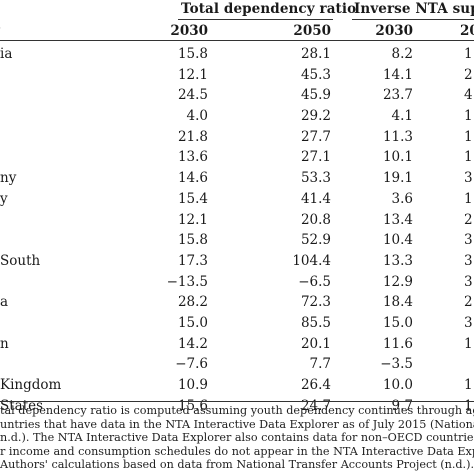 Image resolution: width=474 pixels, height=474 pixels. What do you see at coordinates (192, 385) in the screenshot?
I see `tdr-2030-cell: 10.9` at bounding box center [192, 385].